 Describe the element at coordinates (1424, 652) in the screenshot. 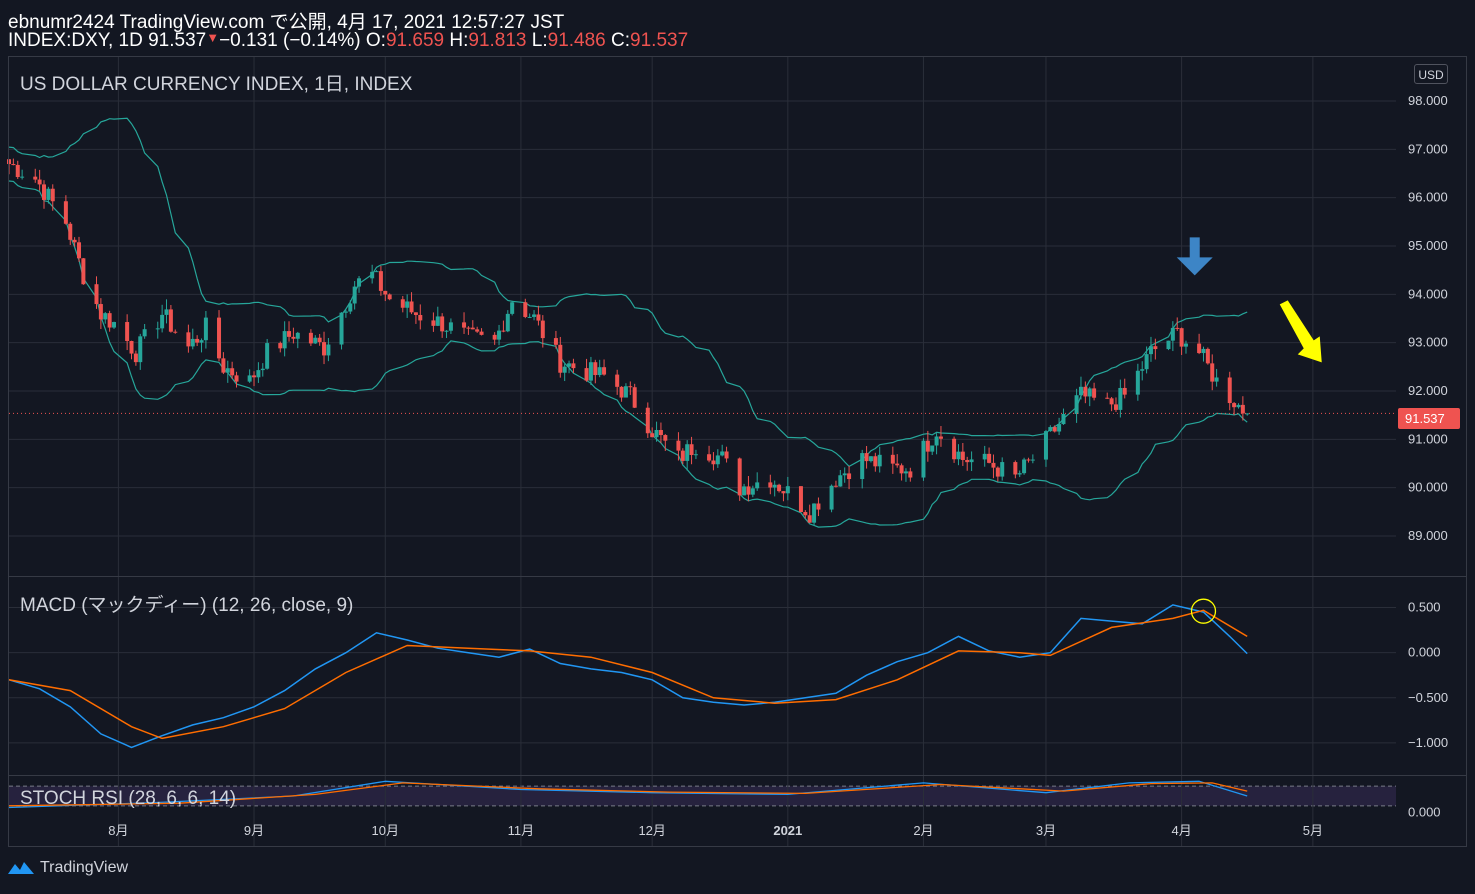

I see `macd-tick-label: 0.000` at that location.